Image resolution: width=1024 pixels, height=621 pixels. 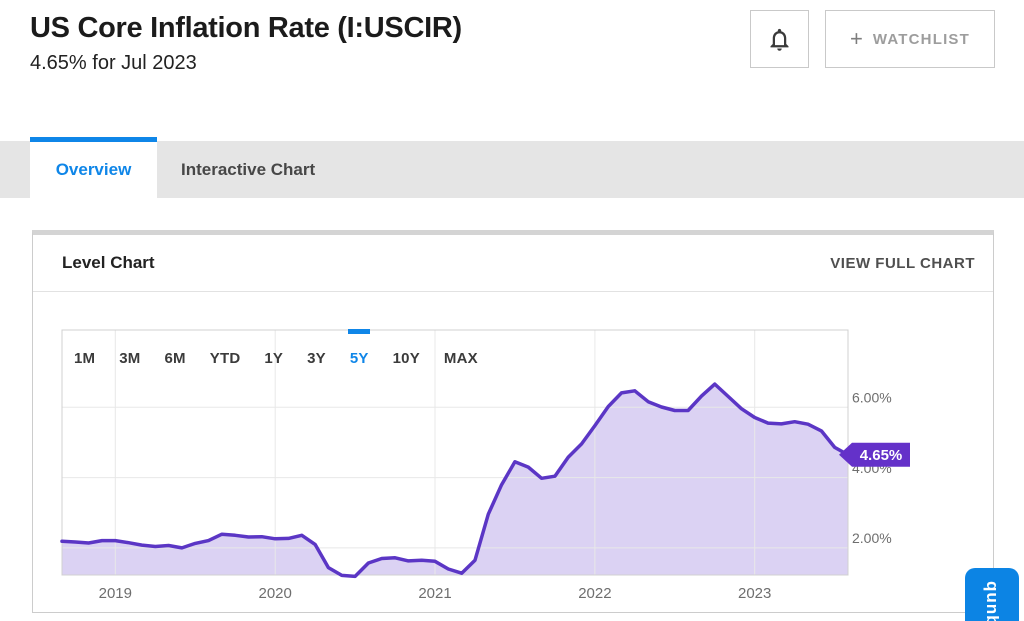 What do you see at coordinates (512, 167) in the screenshot?
I see `tab-bar: Overview Interactive Chart` at bounding box center [512, 167].